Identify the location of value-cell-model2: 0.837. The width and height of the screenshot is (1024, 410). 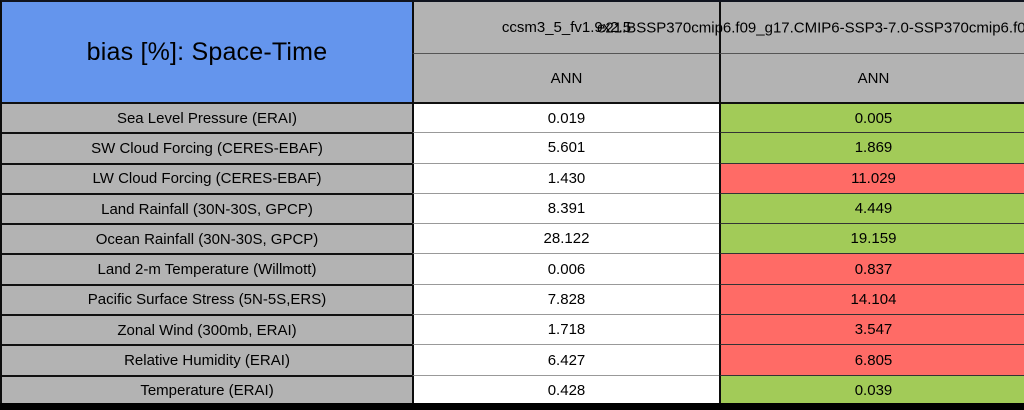
(871, 268).